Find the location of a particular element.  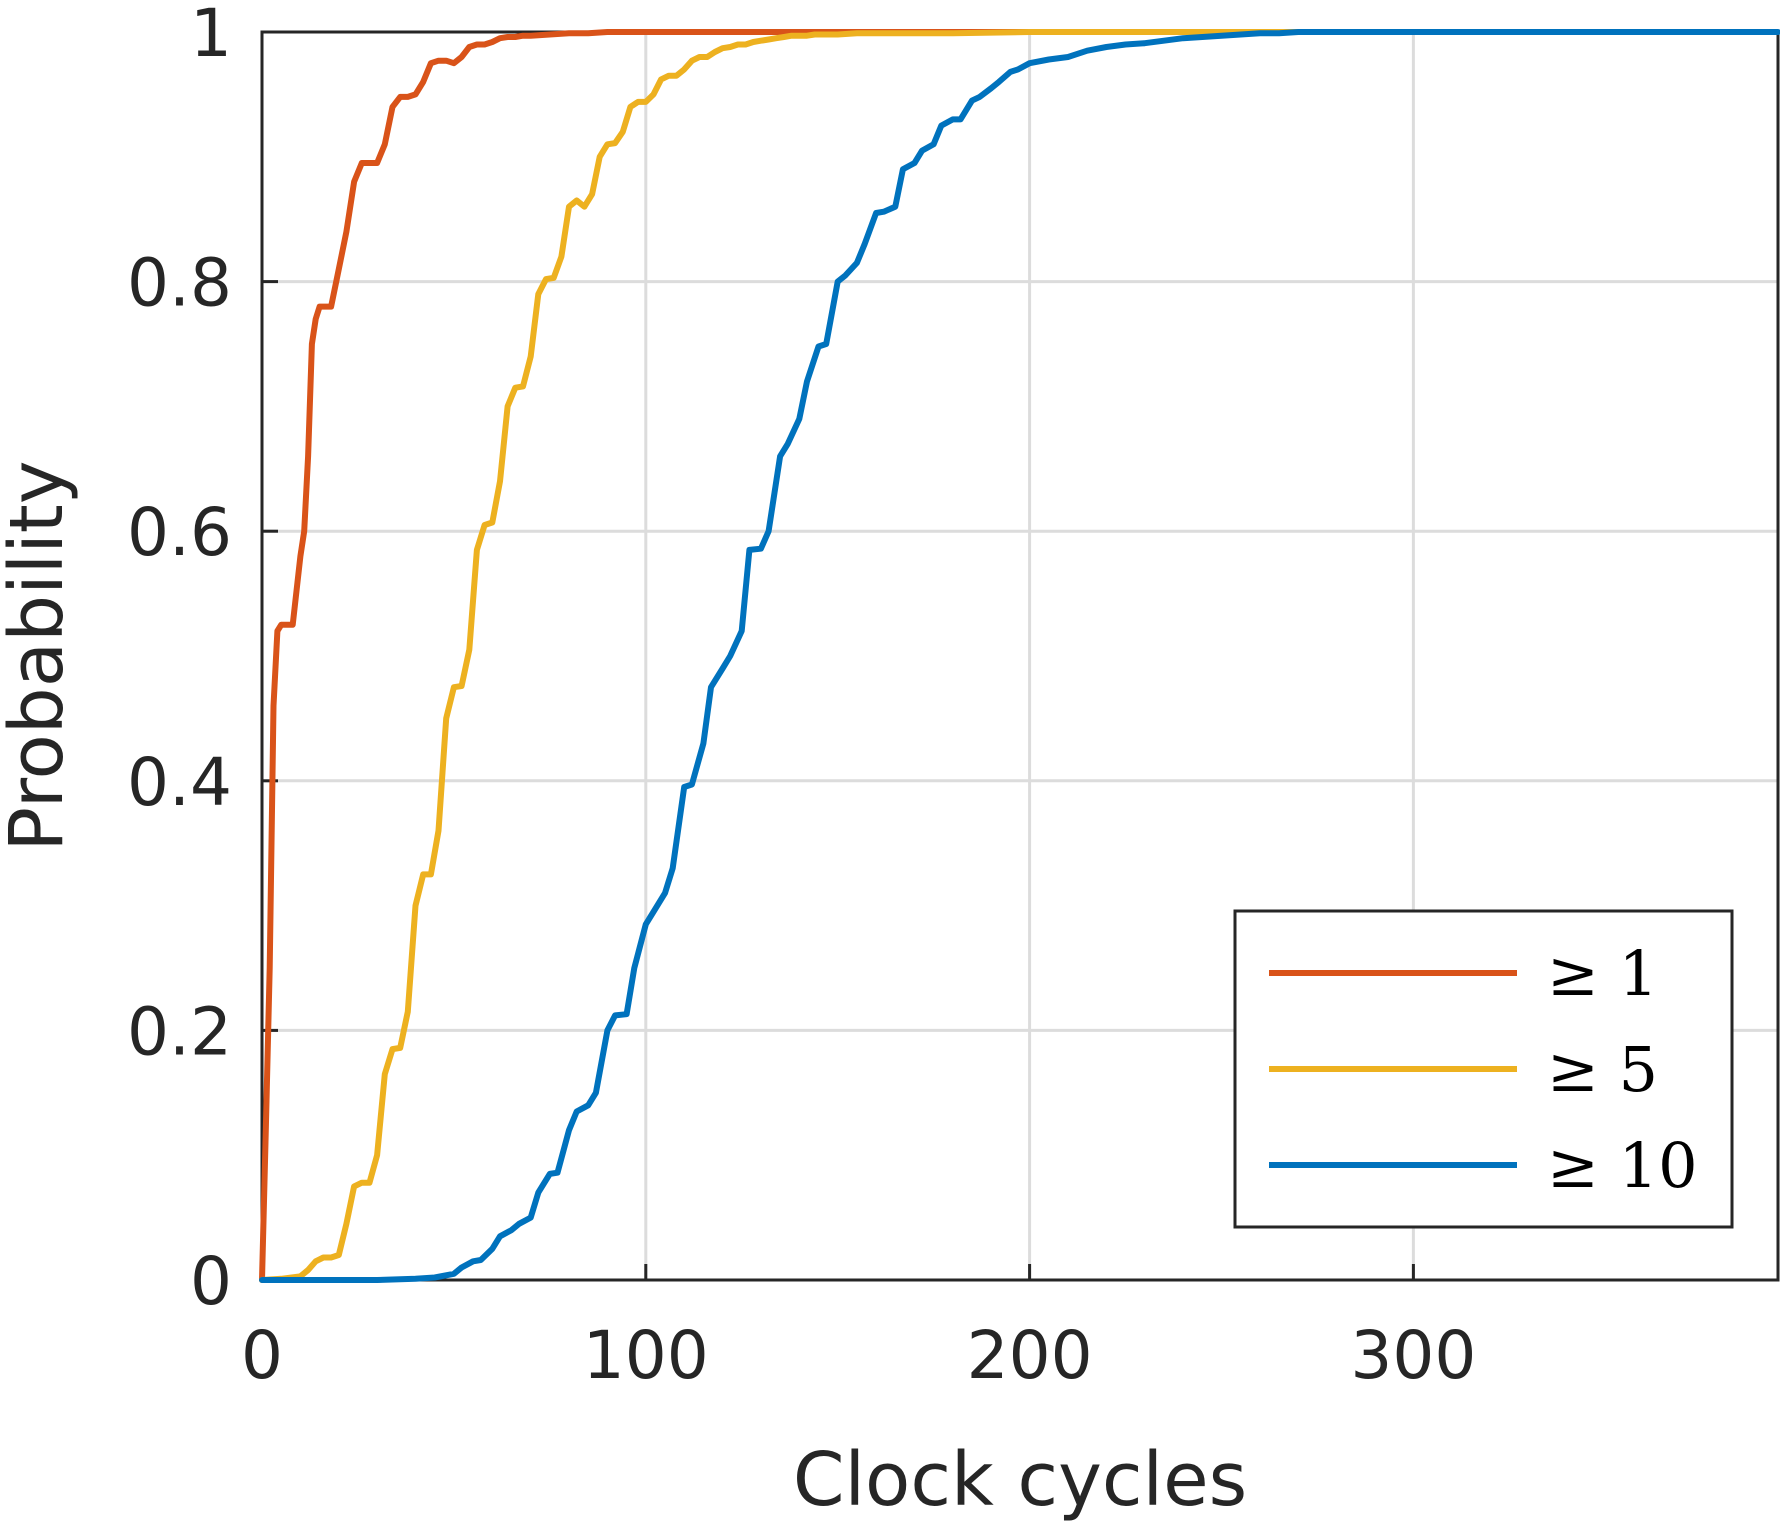

x-tick-label: 200 is located at coordinates (1030, 1355).